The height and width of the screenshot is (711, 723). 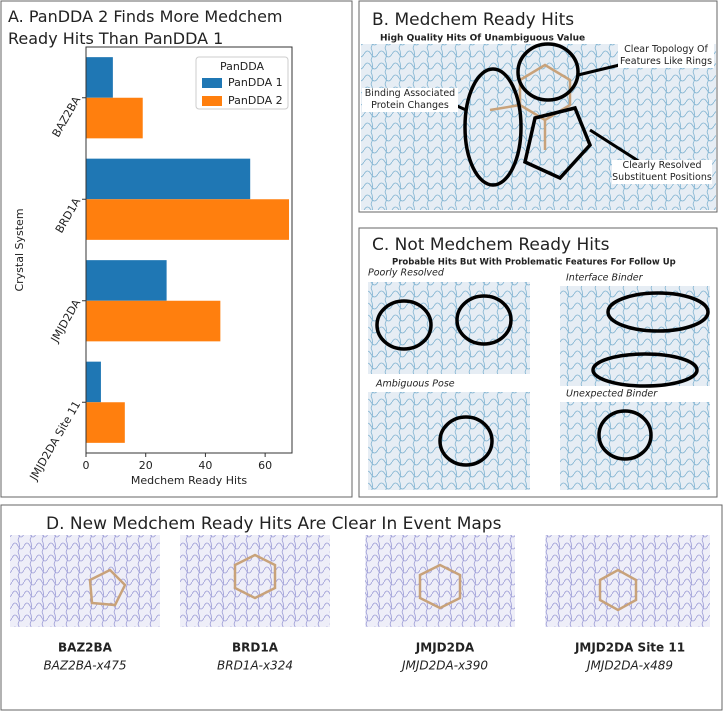 What do you see at coordinates (255, 82) in the screenshot?
I see `legend-label: PanDDA 1` at bounding box center [255, 82].